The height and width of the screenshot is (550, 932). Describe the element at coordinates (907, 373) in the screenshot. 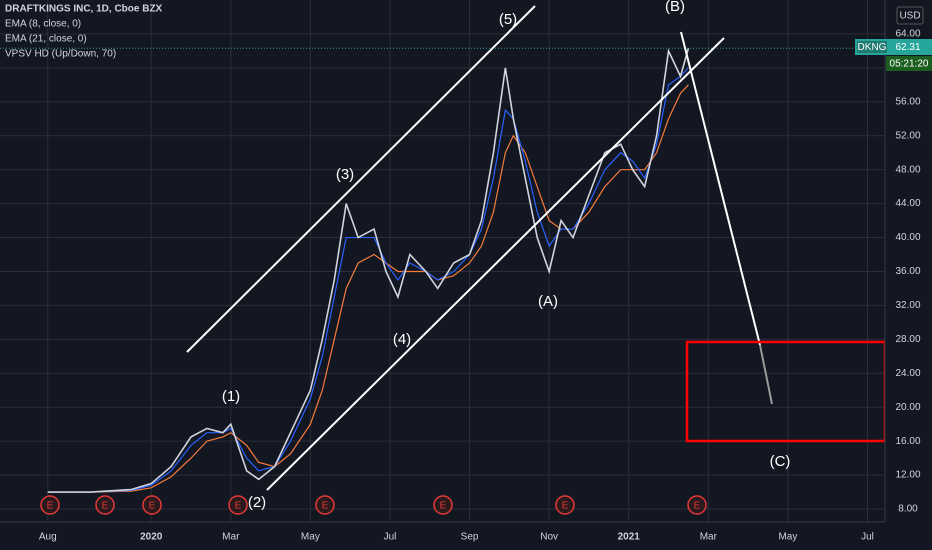

I see `y-tick-label: 24.00` at that location.